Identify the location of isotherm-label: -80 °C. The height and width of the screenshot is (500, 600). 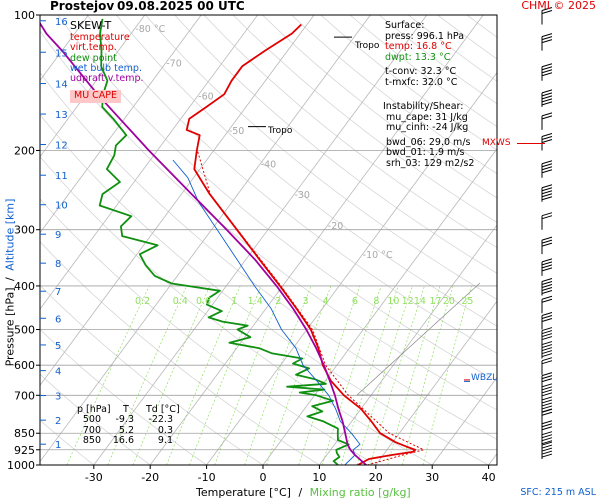
(150, 29).